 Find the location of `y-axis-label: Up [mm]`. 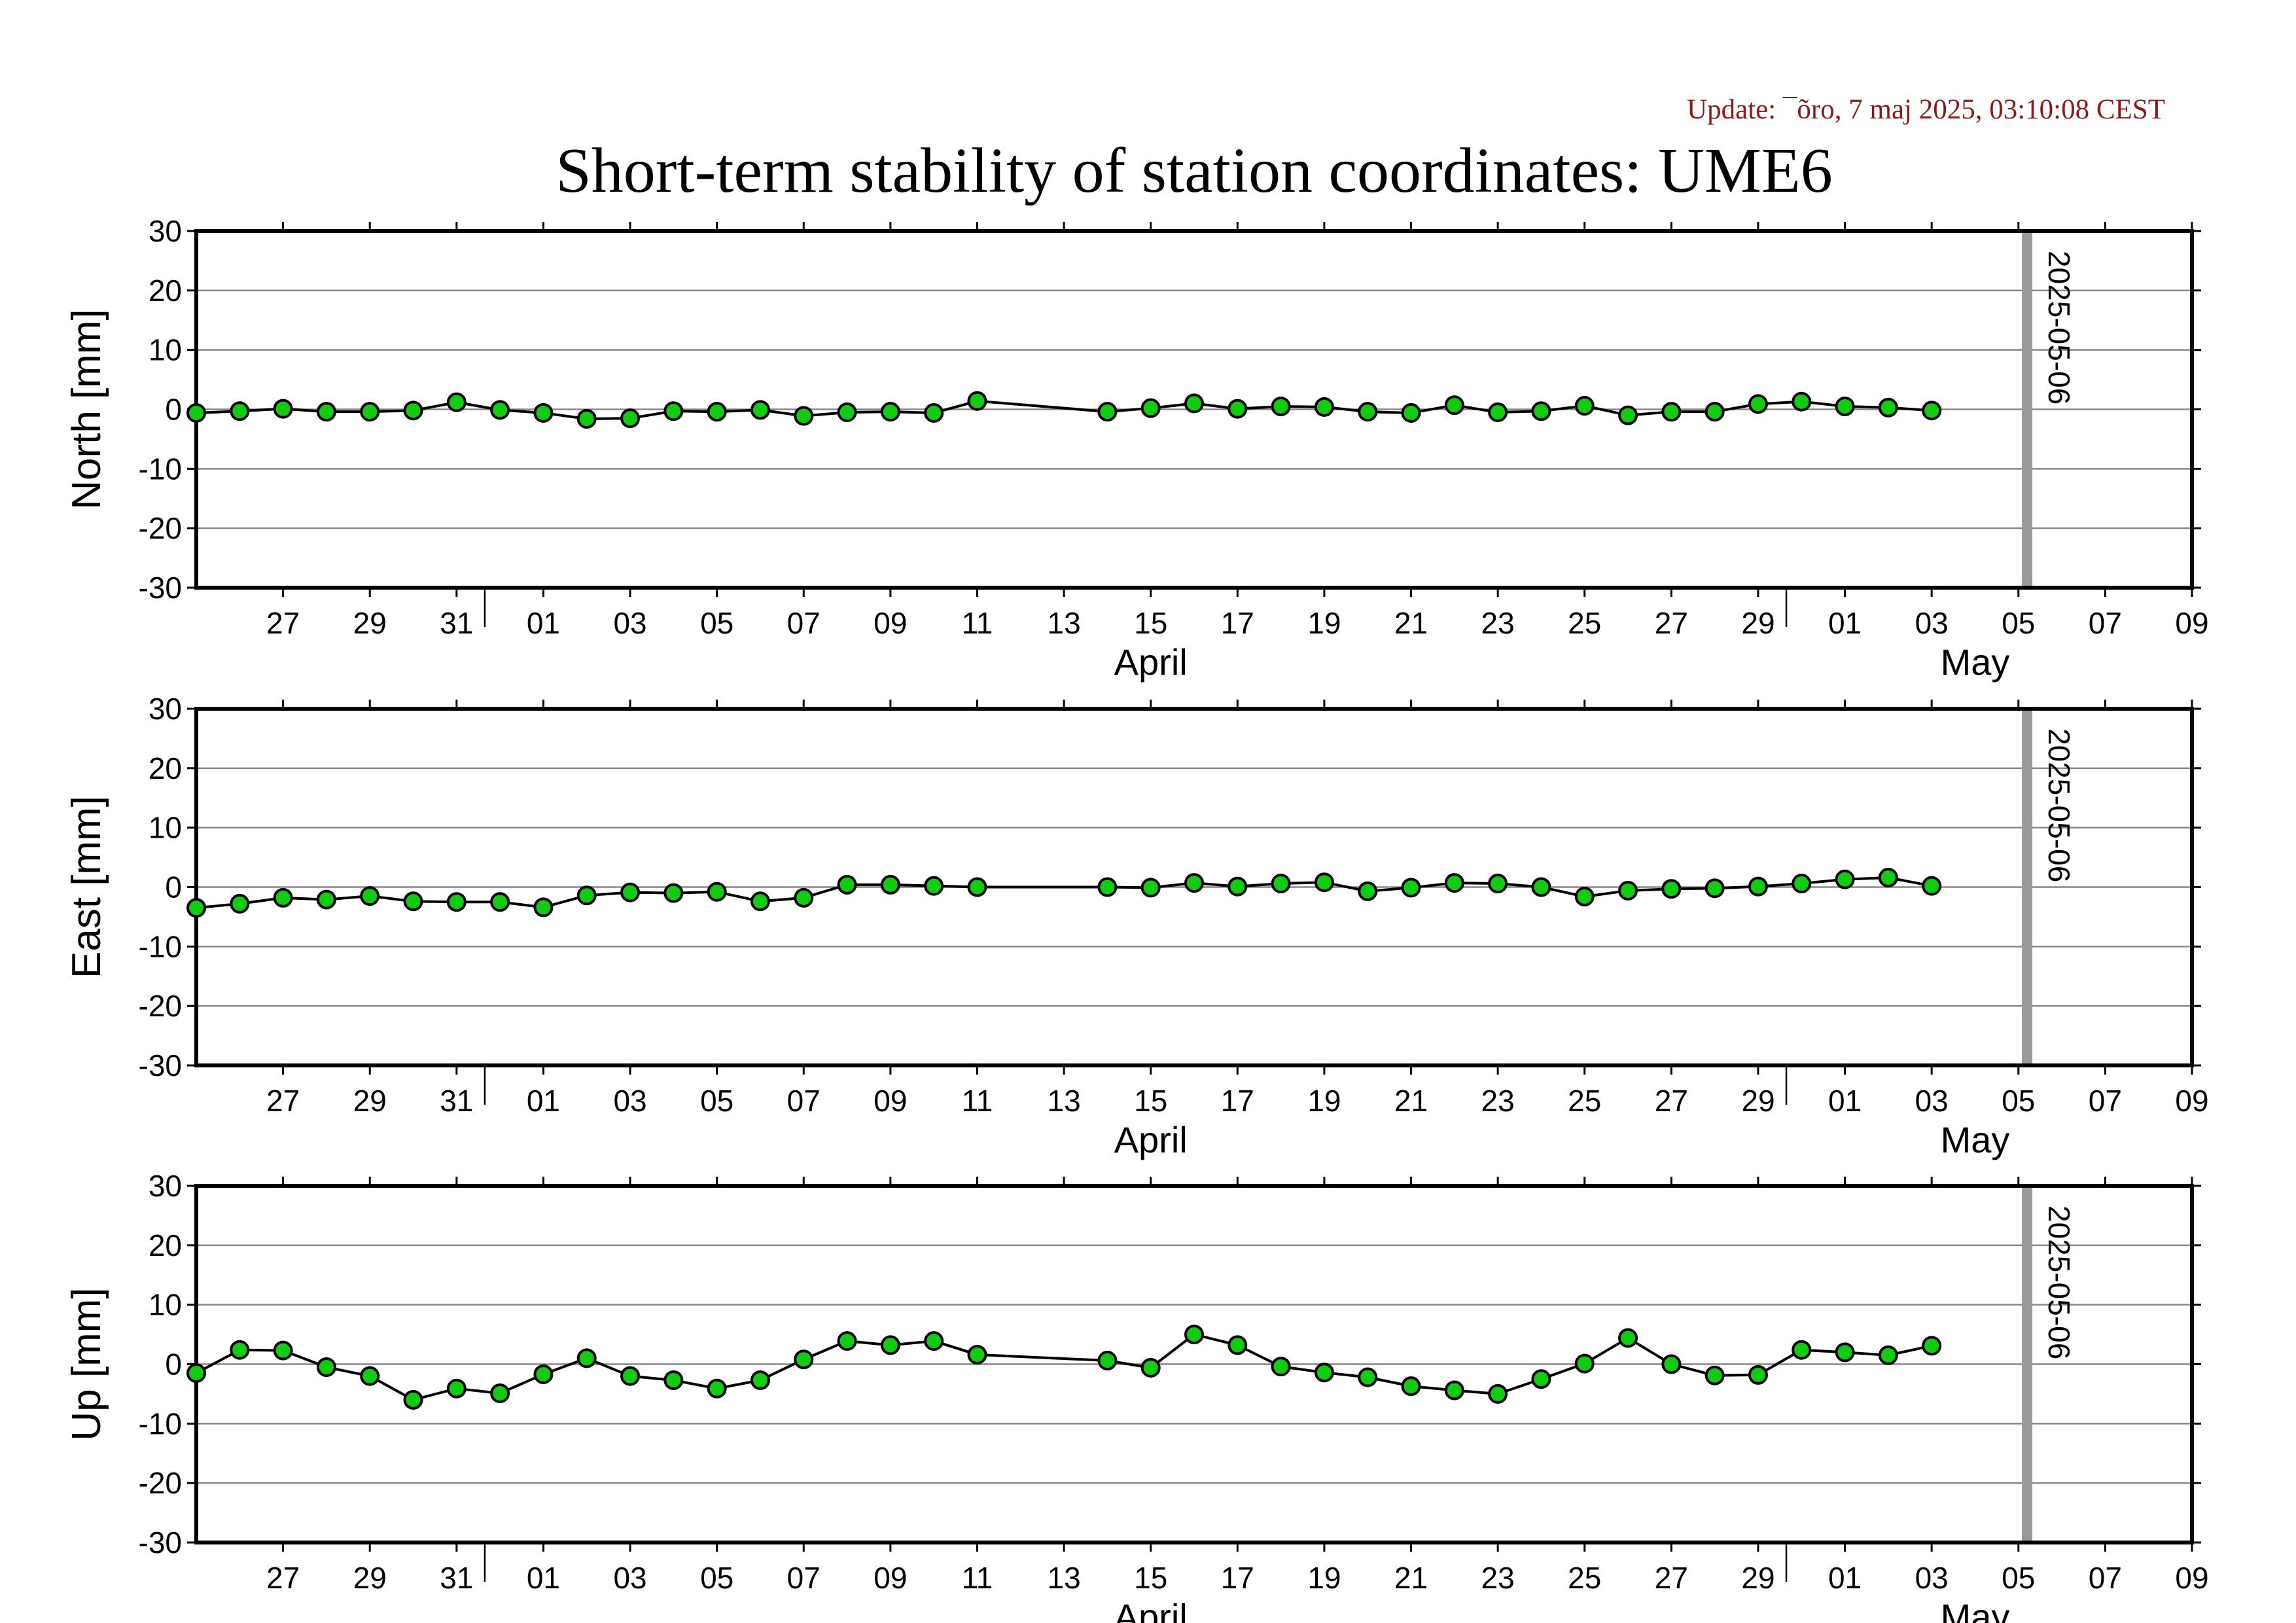

y-axis-label: Up [mm] is located at coordinates (87, 1363).